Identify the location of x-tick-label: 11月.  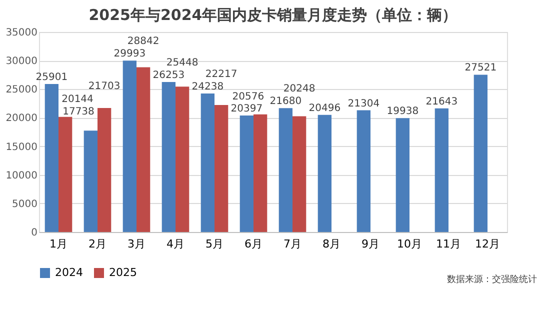
(448, 244).